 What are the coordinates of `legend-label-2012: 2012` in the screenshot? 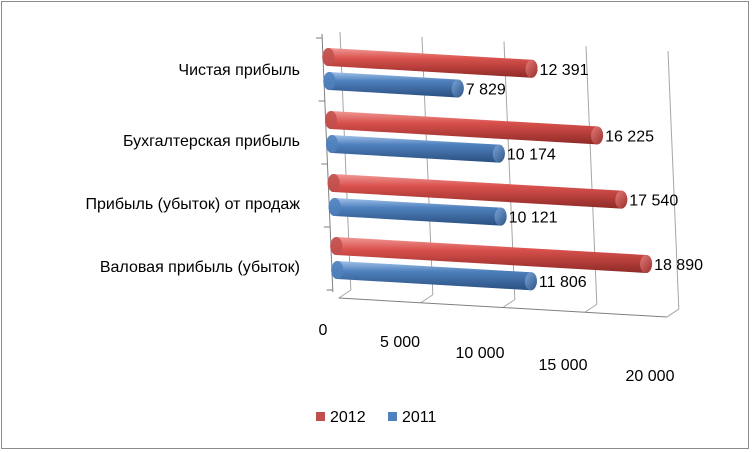 It's located at (348, 417).